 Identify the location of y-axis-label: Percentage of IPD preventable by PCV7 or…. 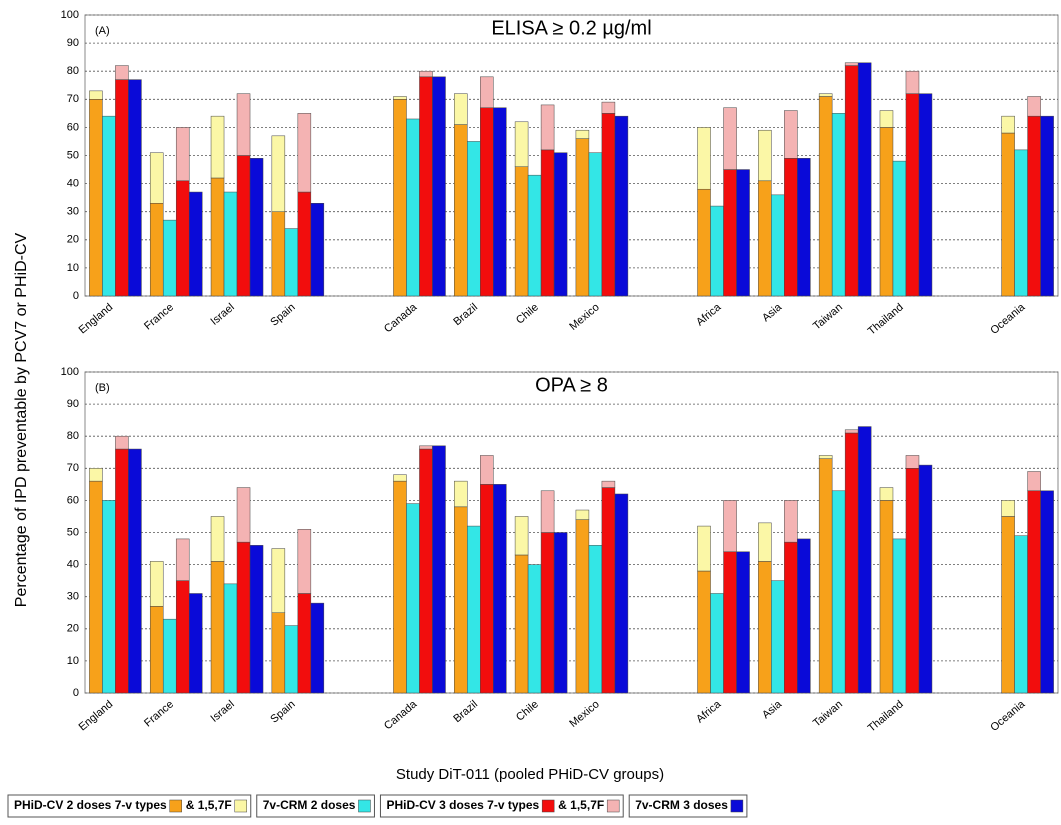
(21, 419).